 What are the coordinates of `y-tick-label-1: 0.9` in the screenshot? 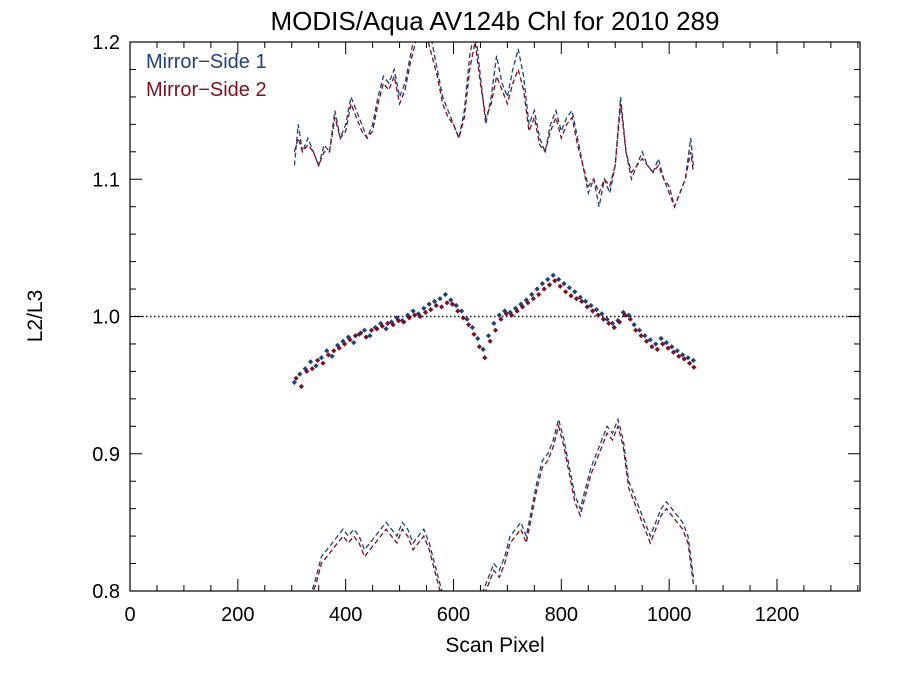 It's located at (106, 455).